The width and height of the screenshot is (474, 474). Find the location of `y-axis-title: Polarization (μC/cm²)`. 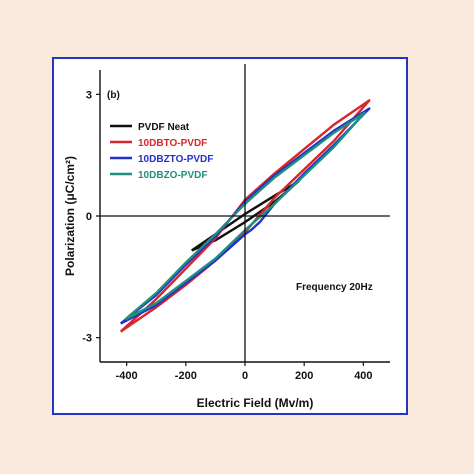

y-axis-title: Polarization (μC/cm²) is located at coordinates (70, 216).